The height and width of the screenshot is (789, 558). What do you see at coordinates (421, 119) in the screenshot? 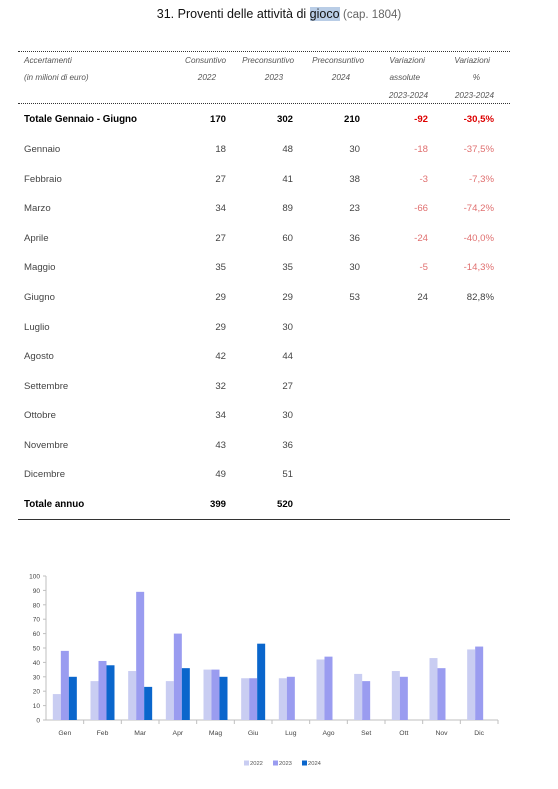
I see `cell-variazione-assoluta: -92` at bounding box center [421, 119].